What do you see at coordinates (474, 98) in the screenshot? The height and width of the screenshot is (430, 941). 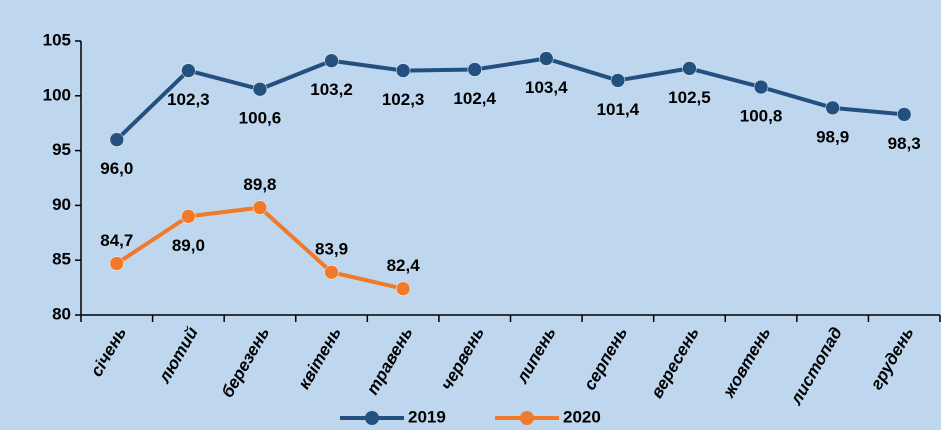 I see `data-label: 102,4` at bounding box center [474, 98].